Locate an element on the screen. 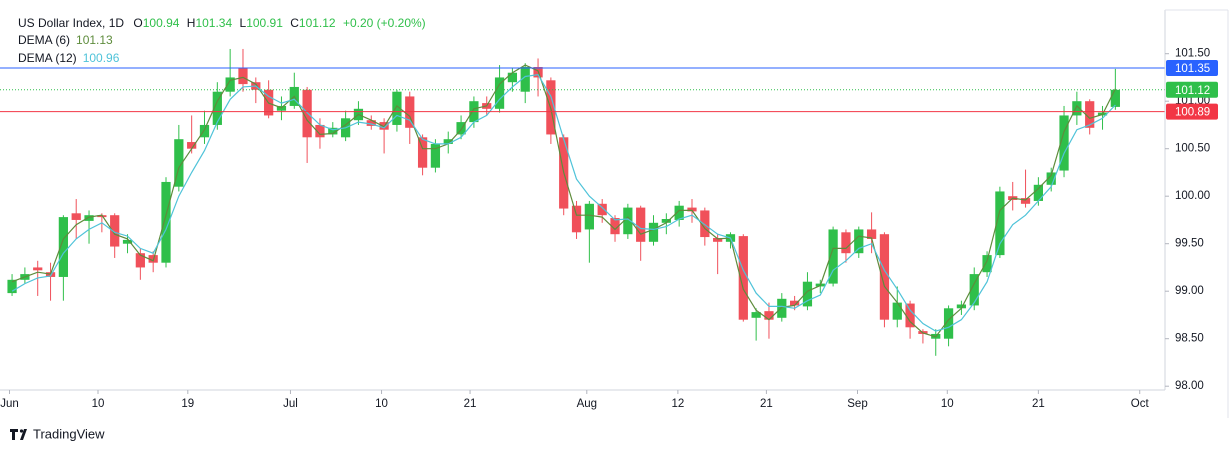  y-tick-label: 98.00 is located at coordinates (1189, 386).